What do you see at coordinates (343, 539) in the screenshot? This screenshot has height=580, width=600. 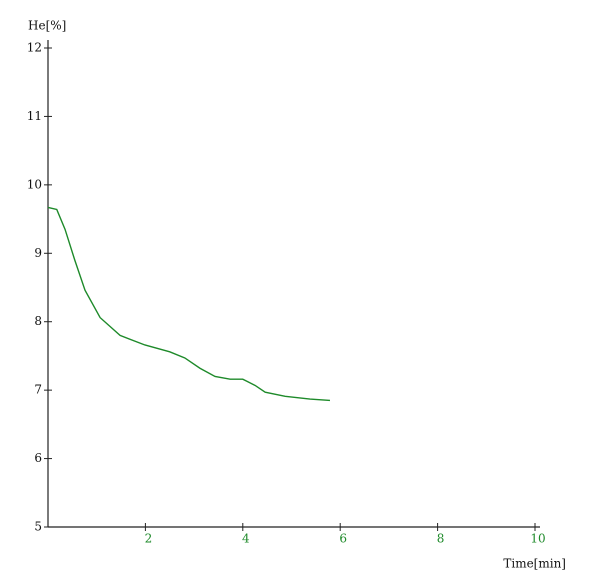 I see `x-tick-label: 6` at bounding box center [343, 539].